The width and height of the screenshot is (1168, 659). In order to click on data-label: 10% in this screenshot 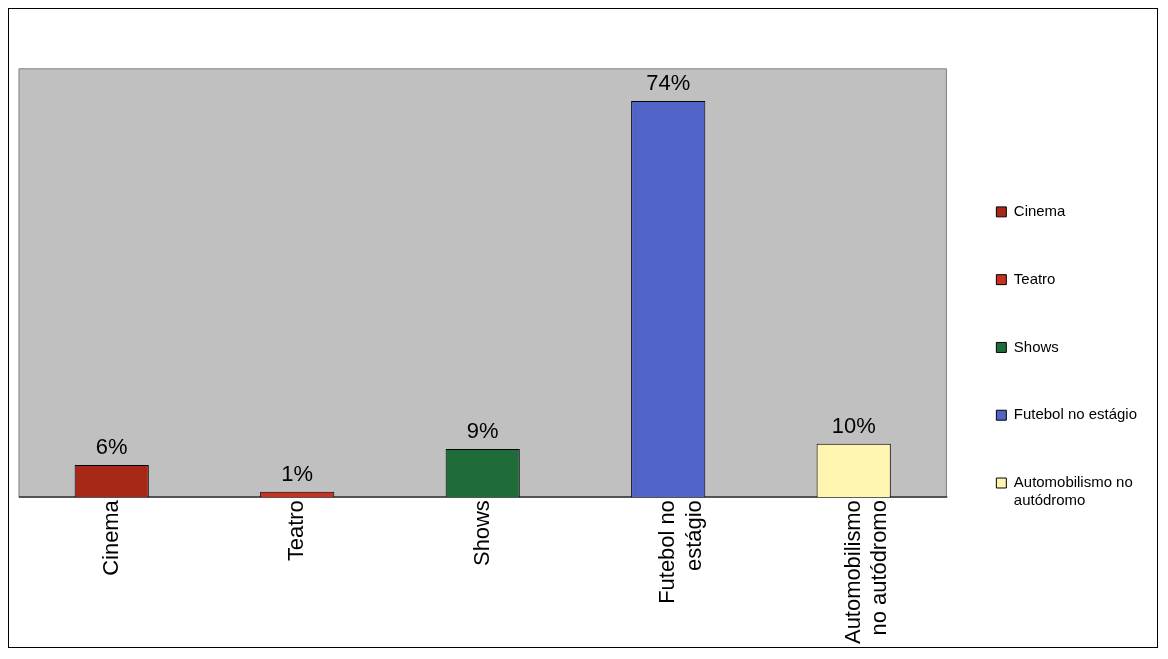, I will do `click(853, 425)`.